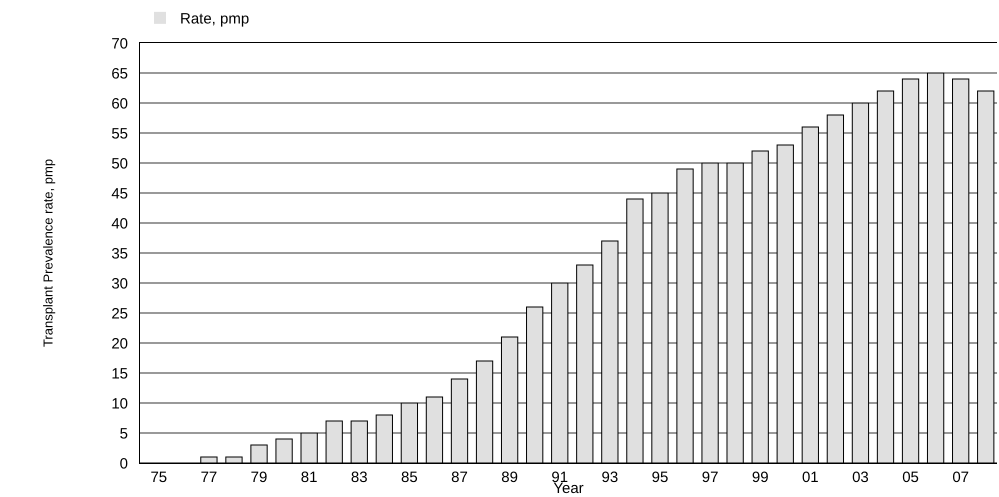 The image size is (999, 497). Describe the element at coordinates (48, 253) in the screenshot. I see `y-axis-title: Transplant Prevalence rate, pmp` at that location.